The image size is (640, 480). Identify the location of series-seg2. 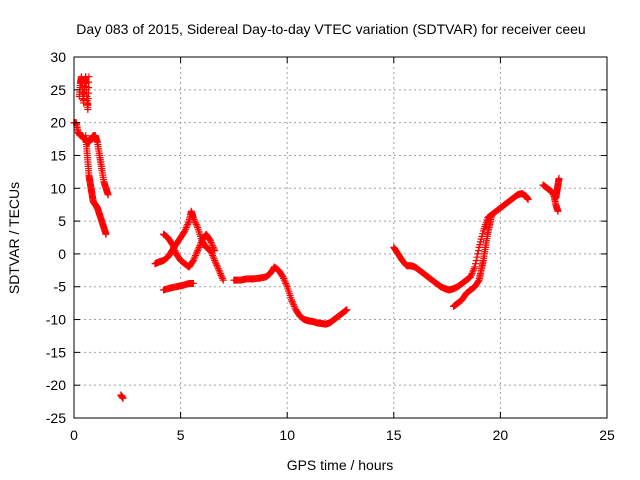
(84, 93).